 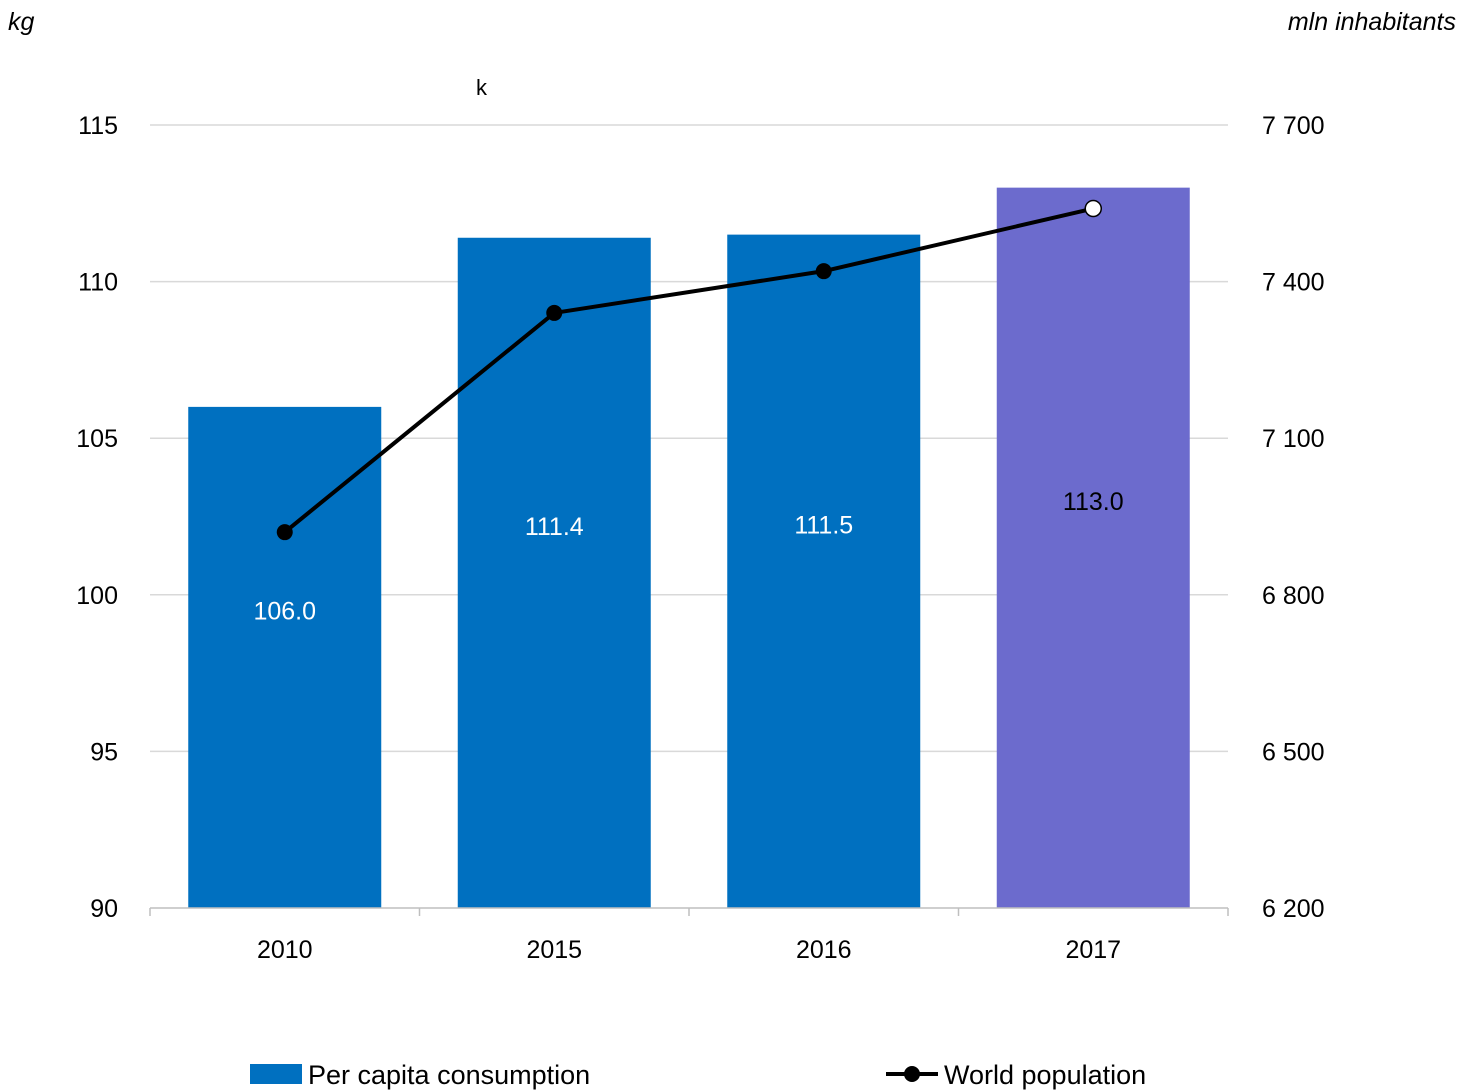 I want to click on axes, so click(x=689, y=911).